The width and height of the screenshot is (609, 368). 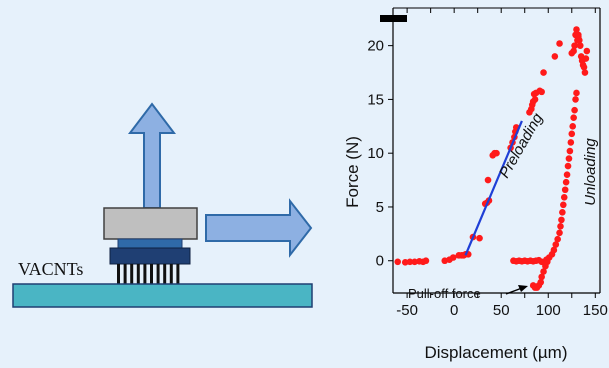 I want to click on y-tick-label: 0, so click(x=380, y=261).